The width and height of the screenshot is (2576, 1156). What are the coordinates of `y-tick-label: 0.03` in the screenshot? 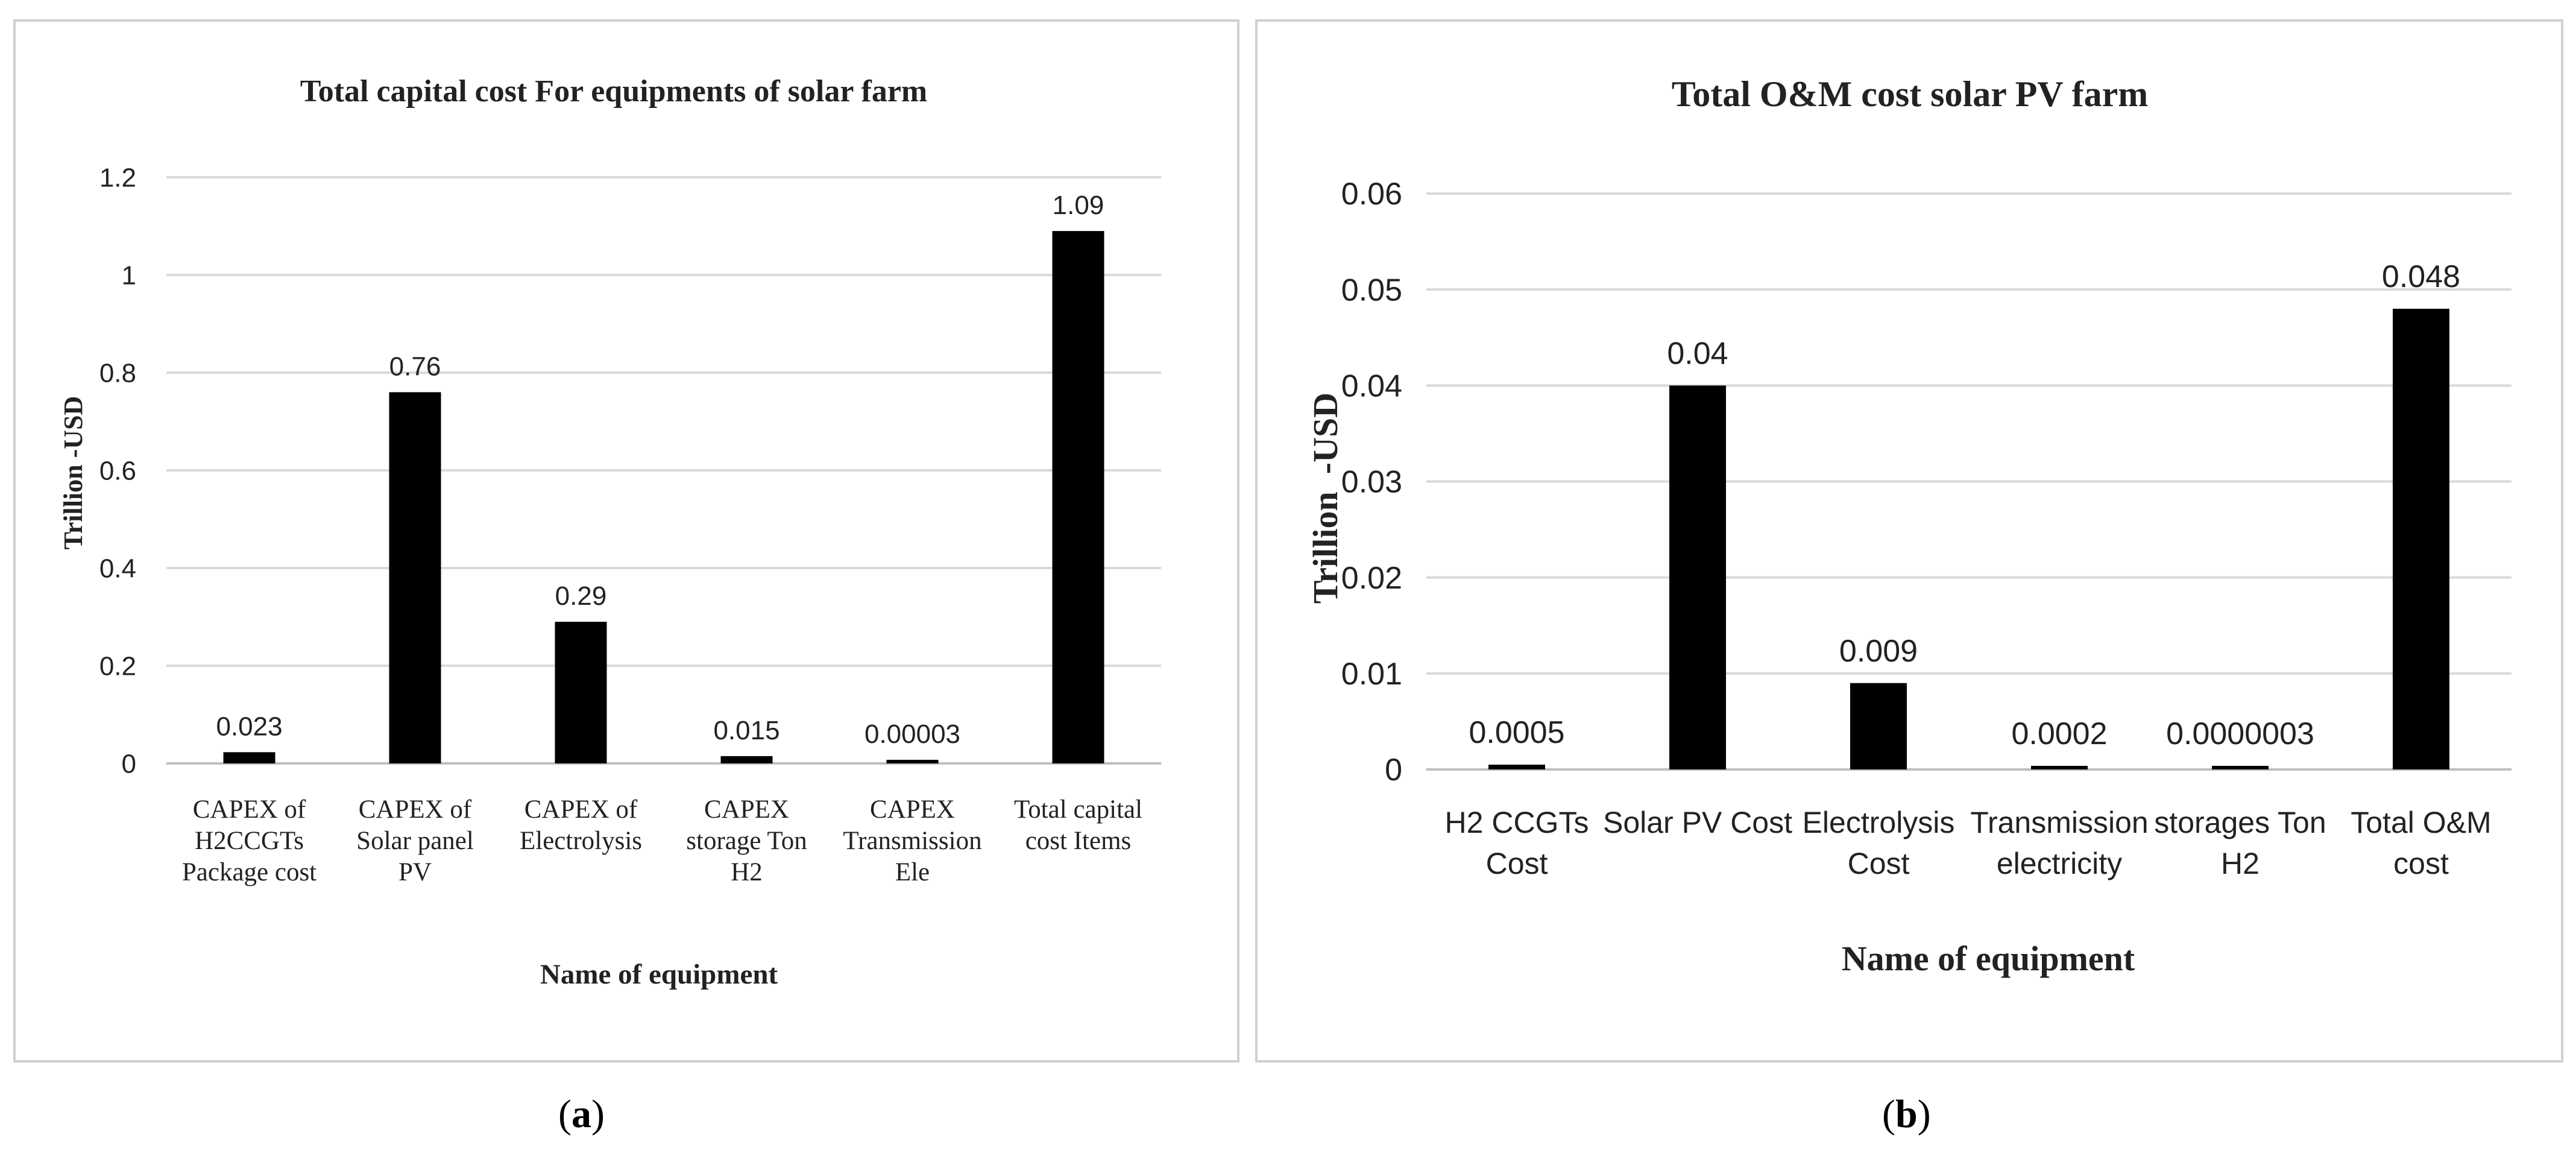 It's located at (1371, 482).